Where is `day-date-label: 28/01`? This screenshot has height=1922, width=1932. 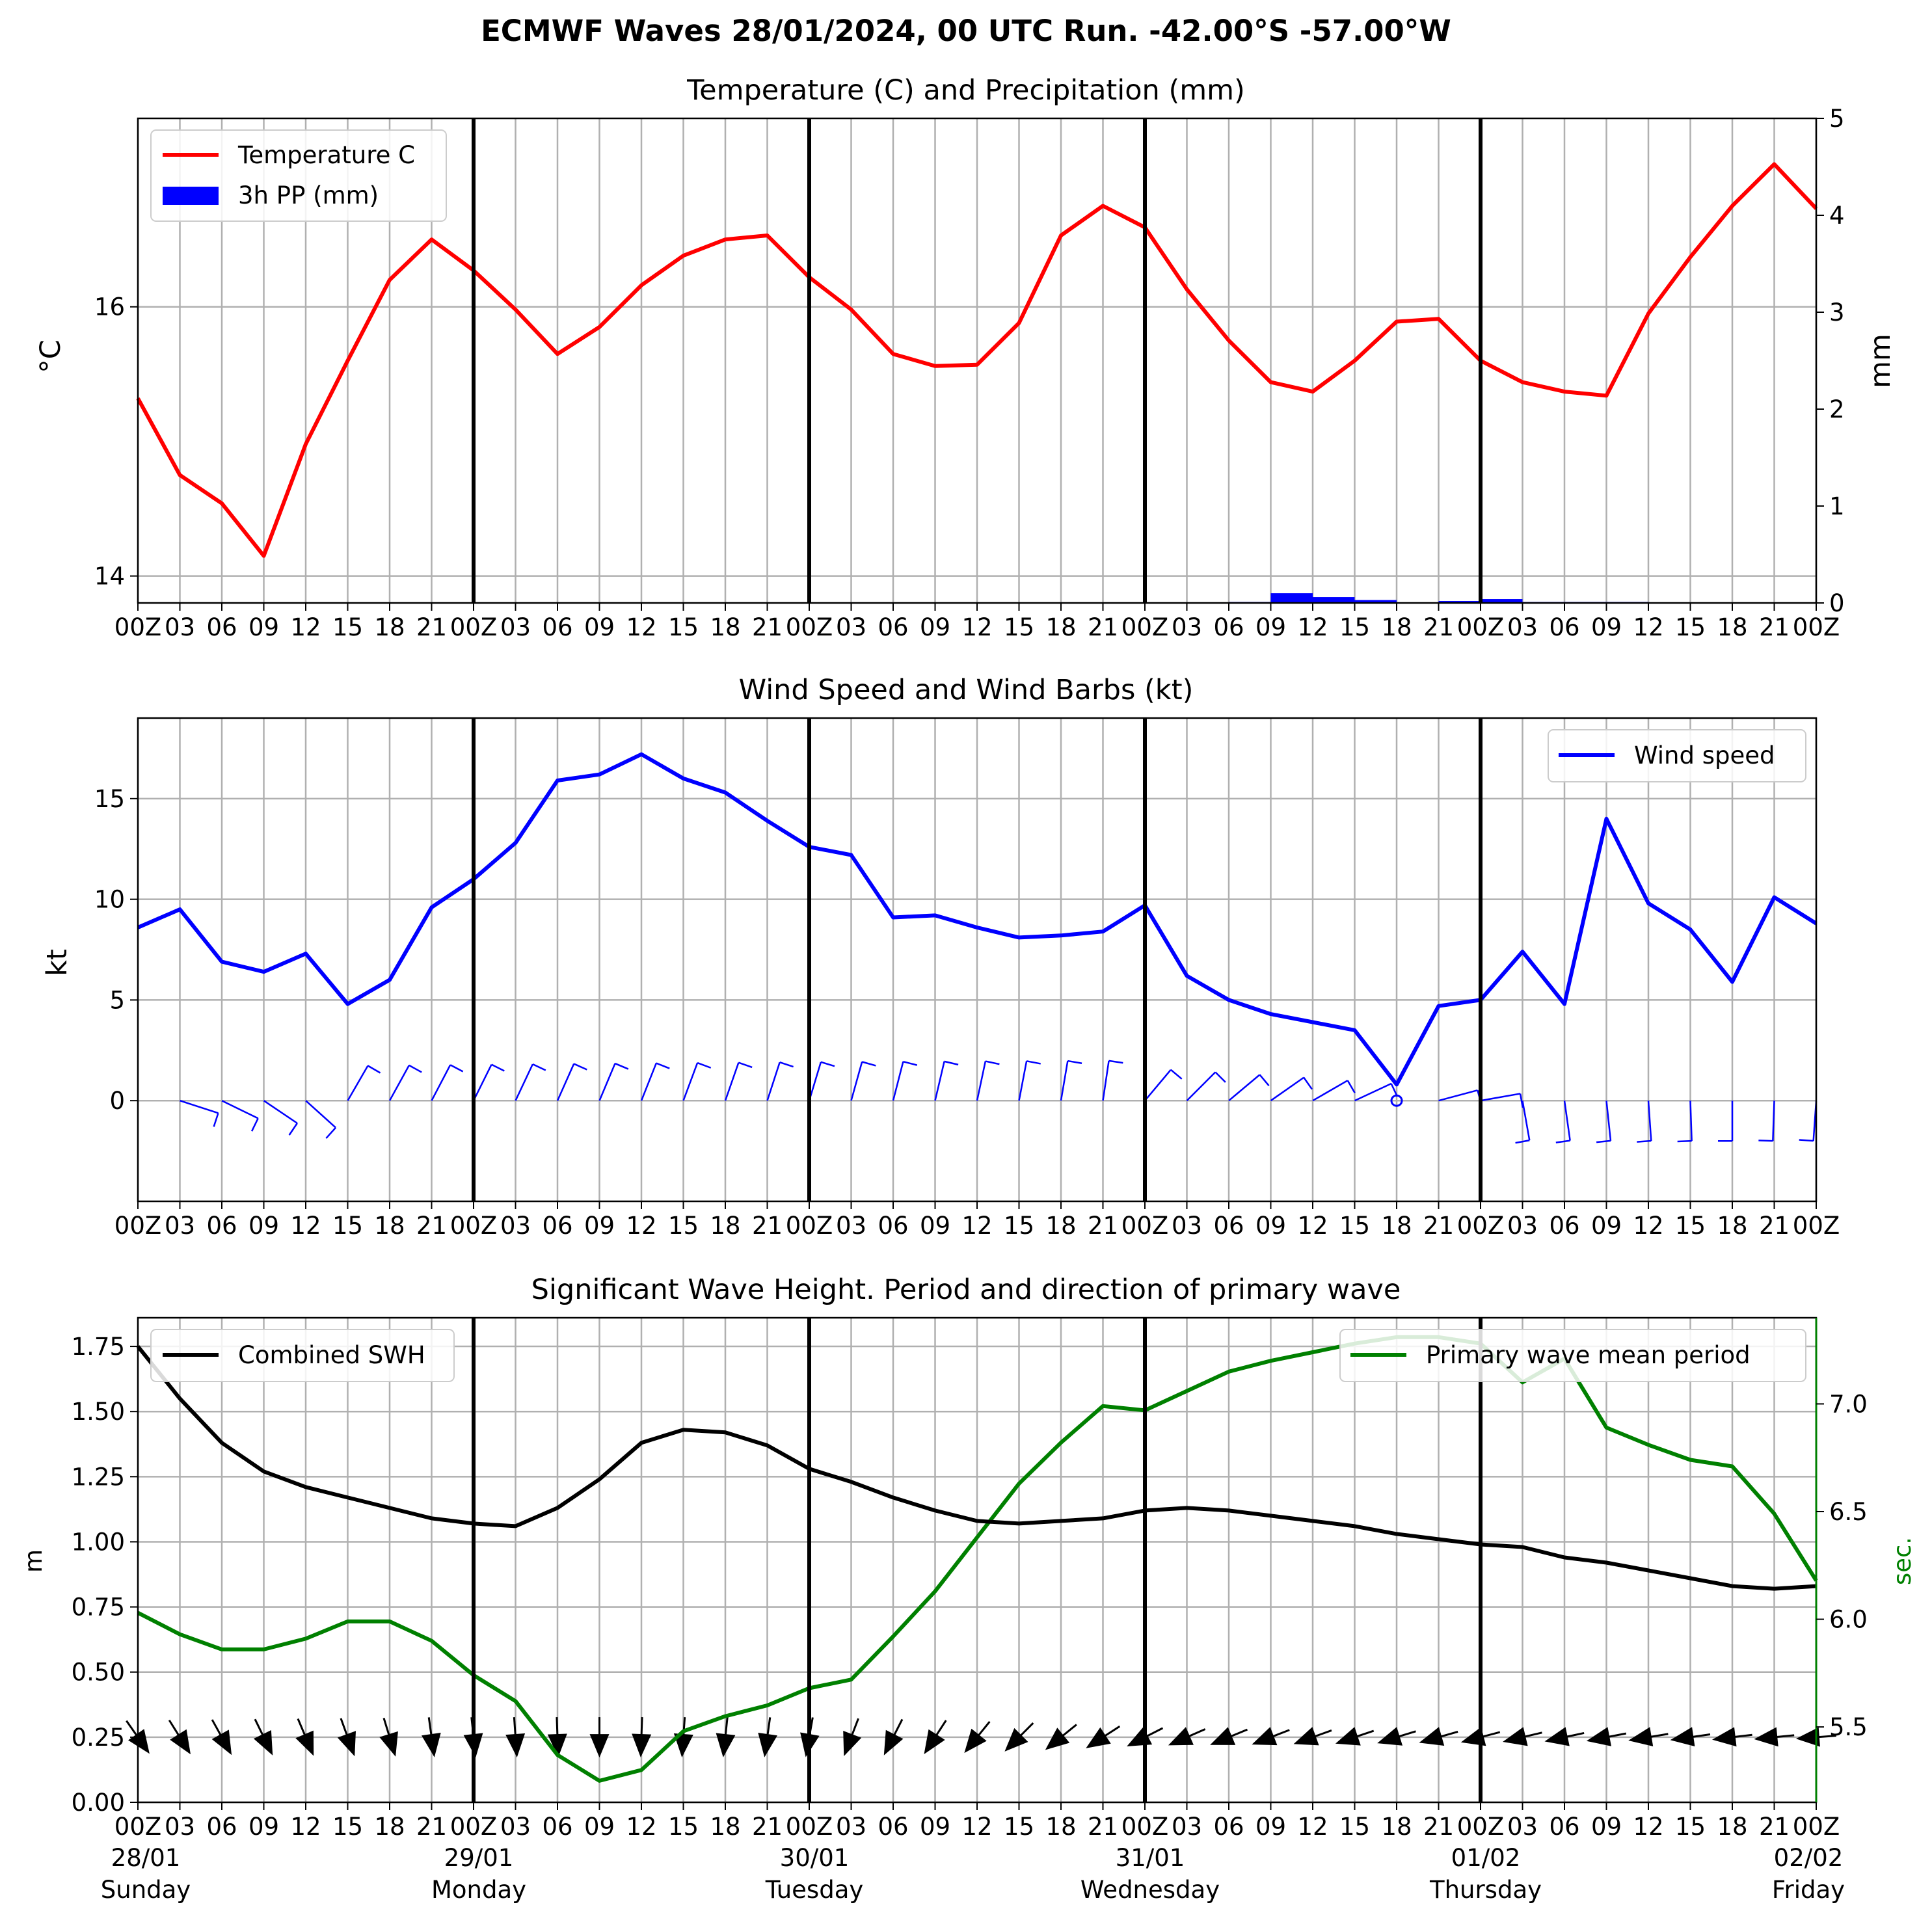
day-date-label: 28/01 is located at coordinates (146, 1858).